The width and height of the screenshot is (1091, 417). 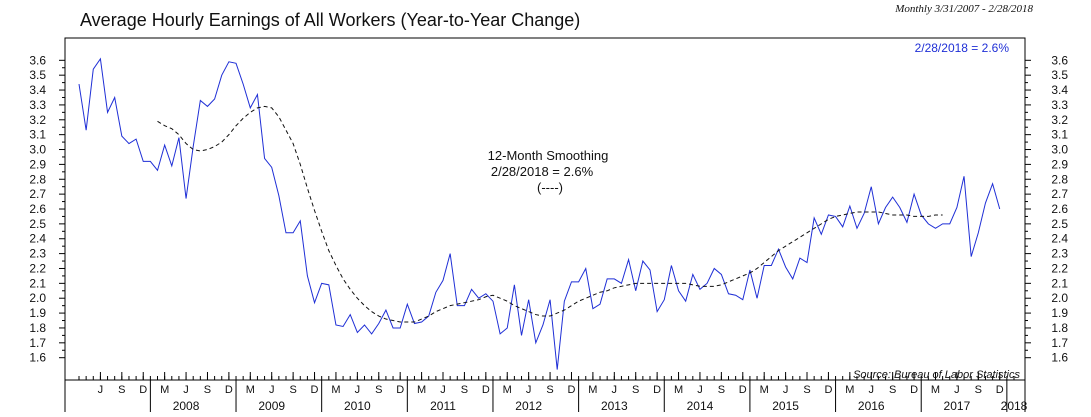 I want to click on smoothing-annotation-value: 2/28/2018 = 2.6%, so click(x=542, y=171).